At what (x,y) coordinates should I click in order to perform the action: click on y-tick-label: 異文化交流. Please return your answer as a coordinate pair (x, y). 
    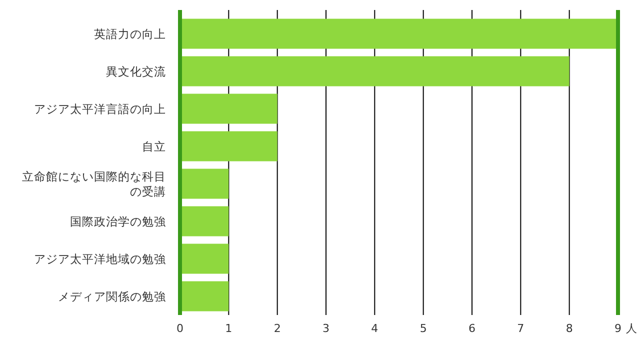
    Looking at the image, I should click on (136, 71).